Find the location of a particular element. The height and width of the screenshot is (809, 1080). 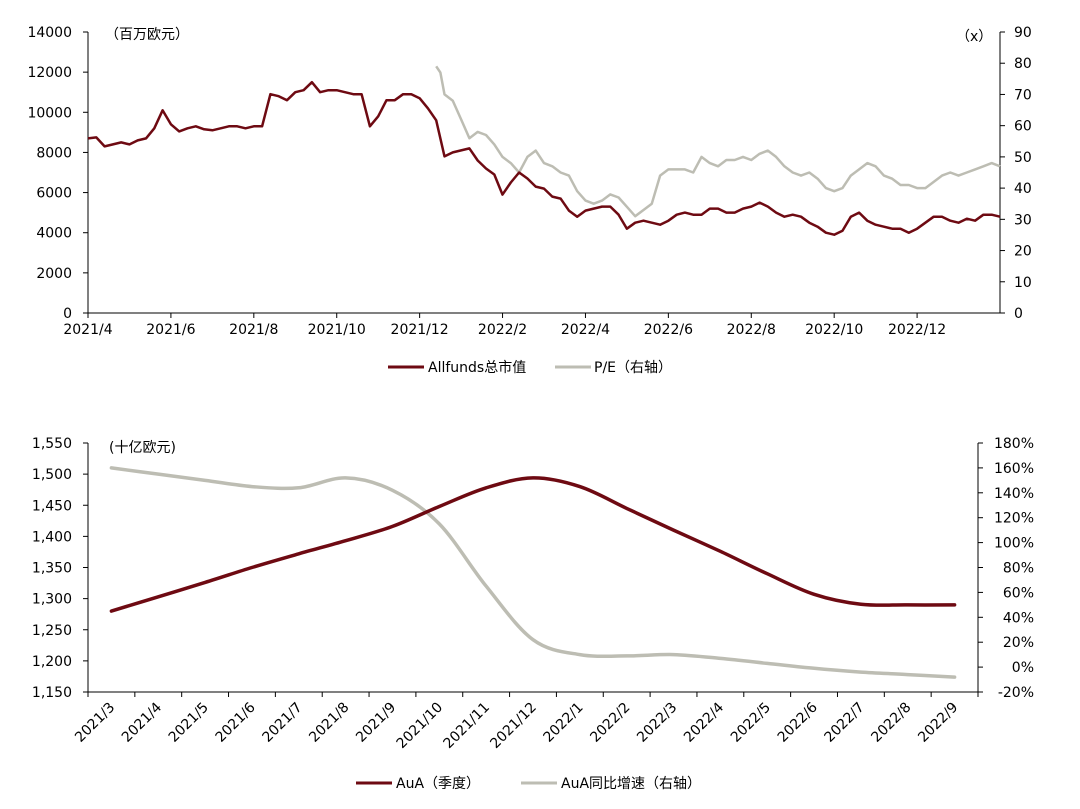

chart1-right-unit: （x） is located at coordinates (974, 37).